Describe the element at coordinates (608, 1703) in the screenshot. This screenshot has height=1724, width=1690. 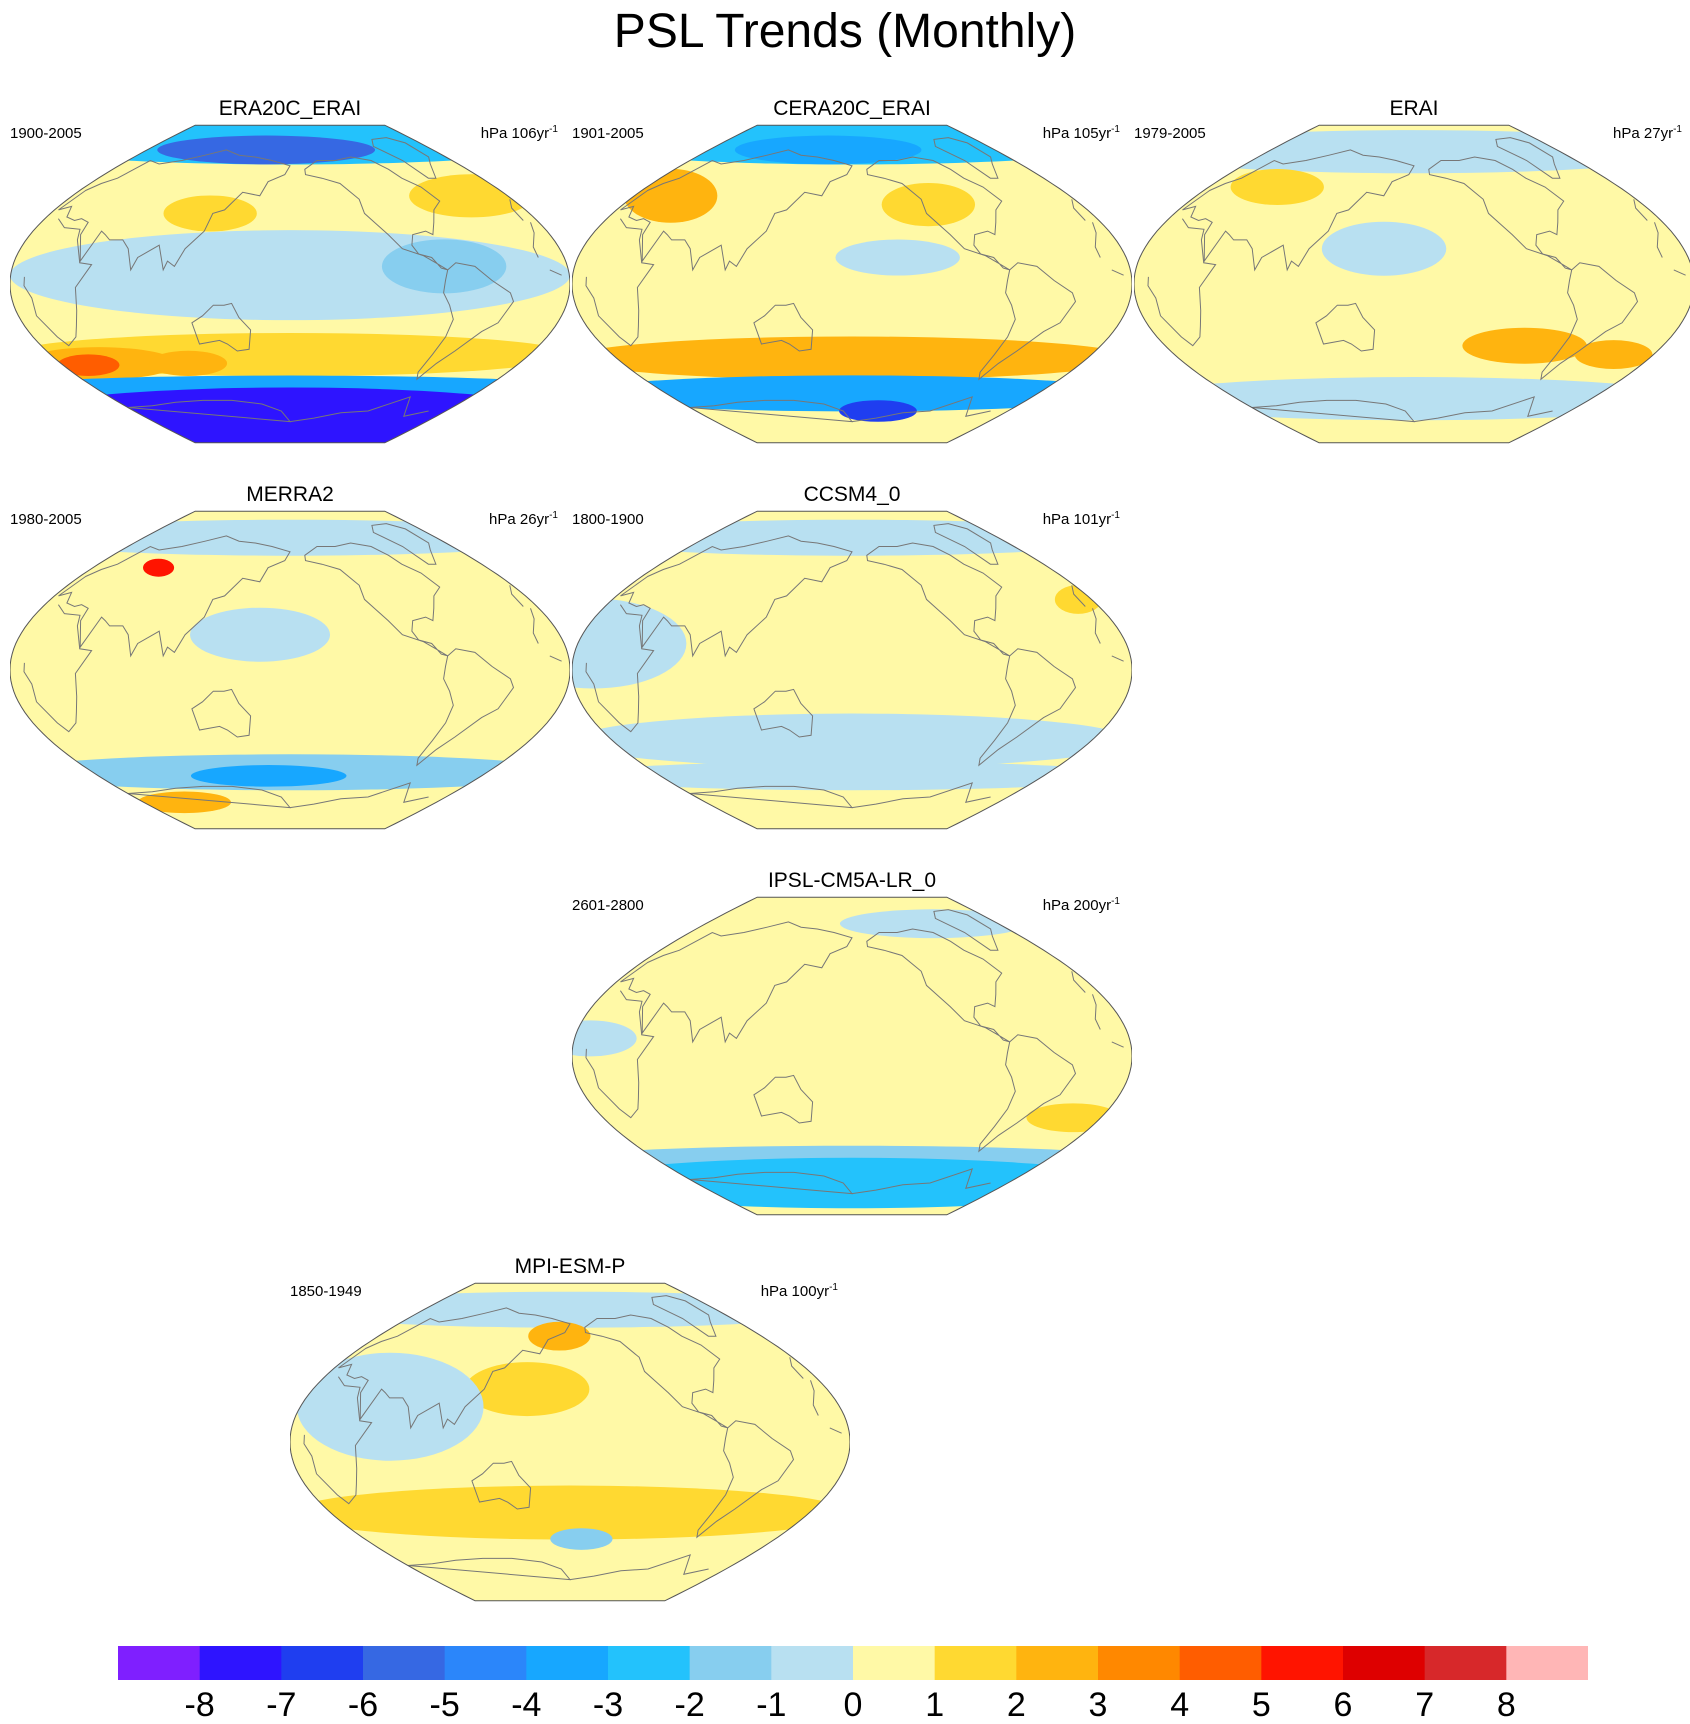
I see `colorbar-label: -3` at that location.